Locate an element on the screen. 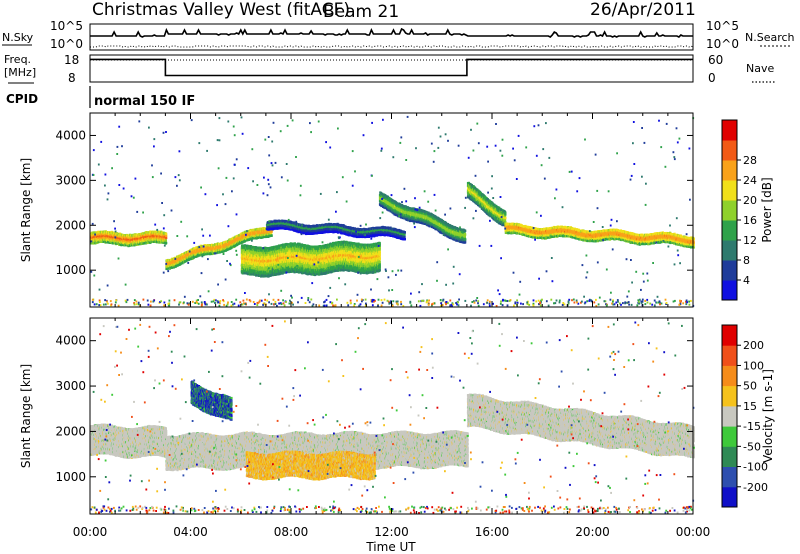 This screenshot has width=800, height=554. cpid-label: CPID is located at coordinates (22, 99).